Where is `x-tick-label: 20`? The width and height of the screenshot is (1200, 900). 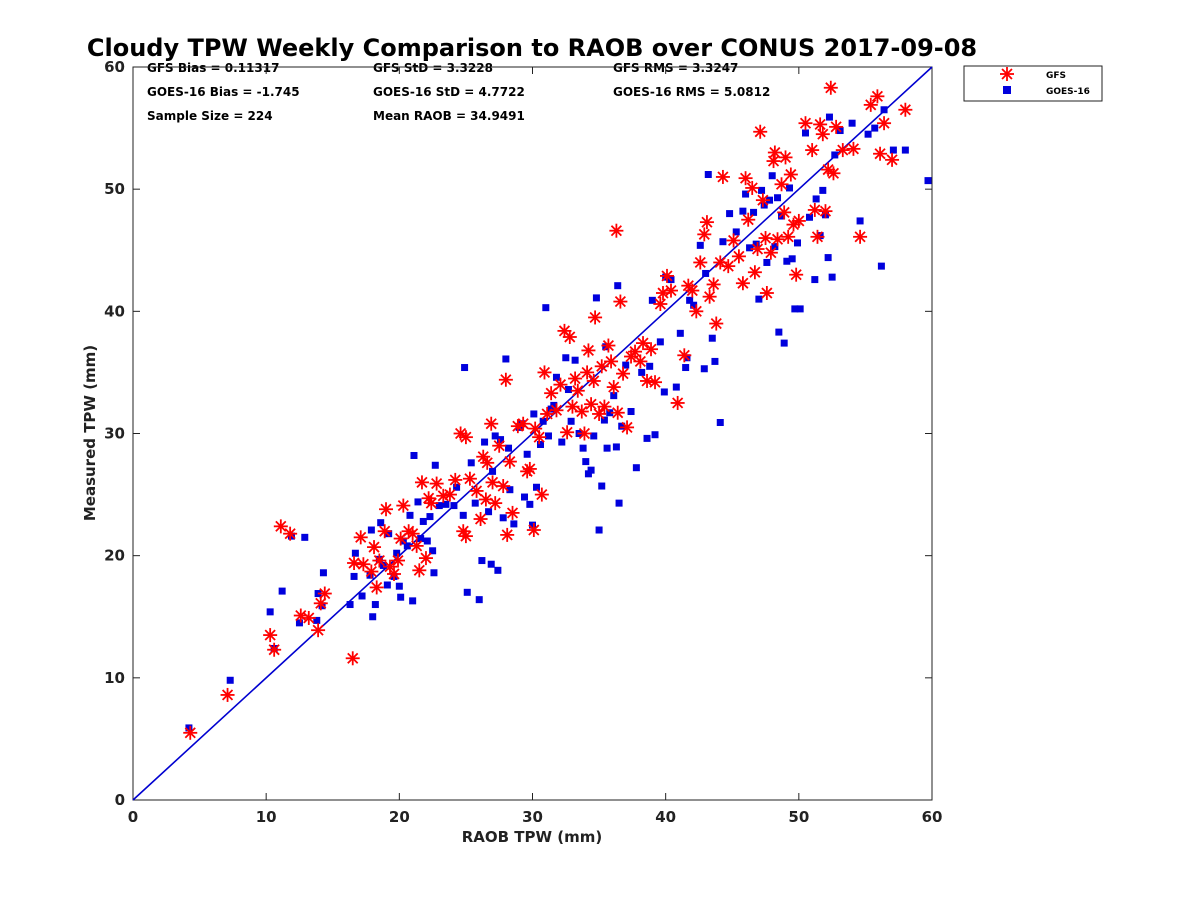
x-tick-label: 20 is located at coordinates (399, 817).